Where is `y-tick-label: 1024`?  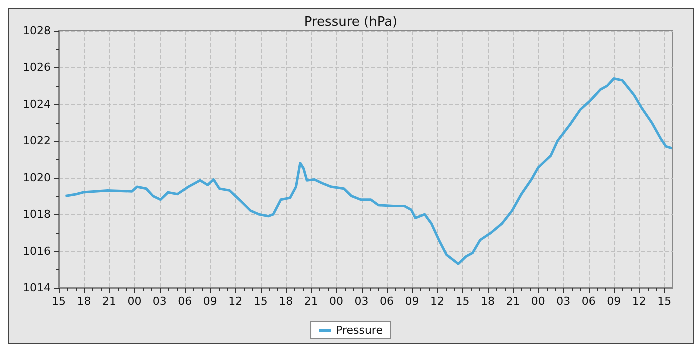 y-tick-label: 1024 is located at coordinates (37, 104).